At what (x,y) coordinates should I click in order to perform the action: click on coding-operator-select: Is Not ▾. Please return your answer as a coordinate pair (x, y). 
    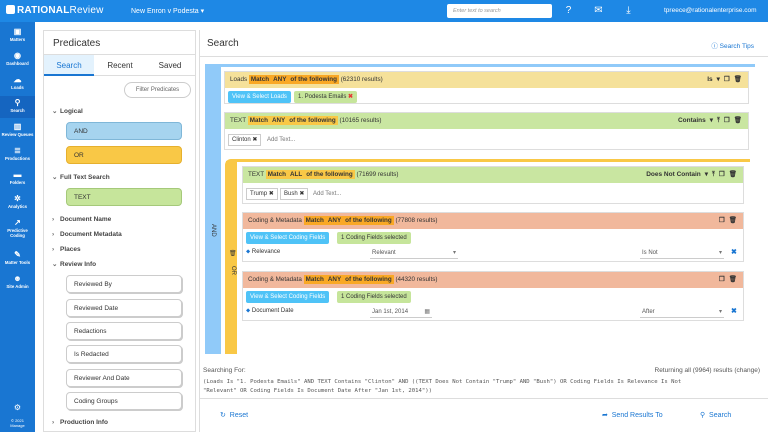
    Looking at the image, I should click on (682, 253).